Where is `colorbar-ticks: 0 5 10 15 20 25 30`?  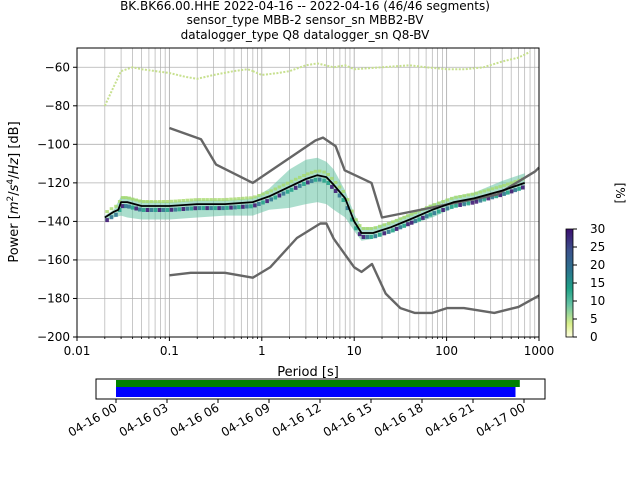
colorbar-ticks: 0 5 10 15 20 25 30 is located at coordinates (589, 283).